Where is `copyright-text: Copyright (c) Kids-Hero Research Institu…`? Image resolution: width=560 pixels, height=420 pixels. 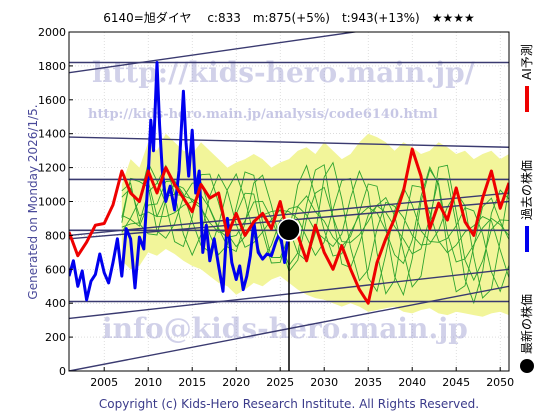 copyright-text: Copyright (c) Kids-Hero Research Institu… is located at coordinates (289, 404).